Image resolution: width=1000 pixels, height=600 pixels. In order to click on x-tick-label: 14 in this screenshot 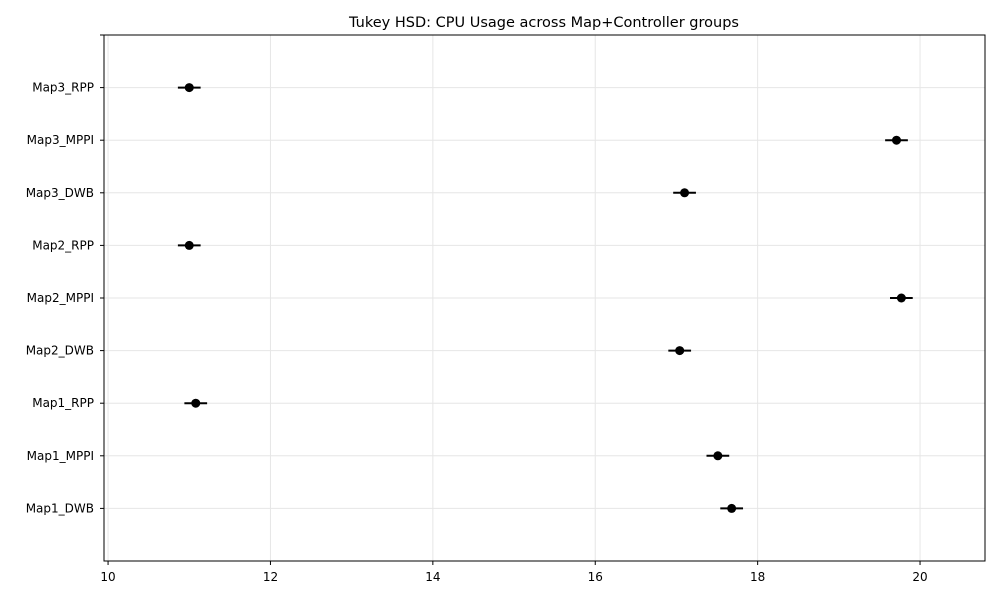, I will do `click(432, 577)`.